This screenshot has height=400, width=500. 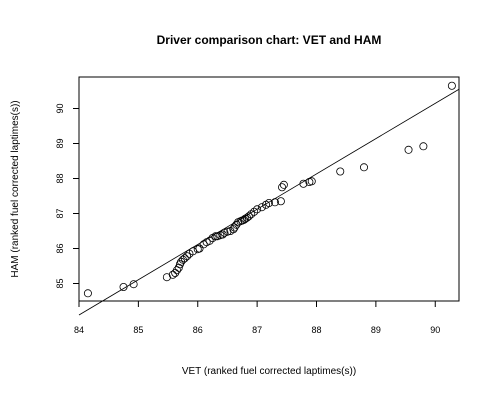 What do you see at coordinates (60, 248) in the screenshot?
I see `y-tick-label: 86` at bounding box center [60, 248].